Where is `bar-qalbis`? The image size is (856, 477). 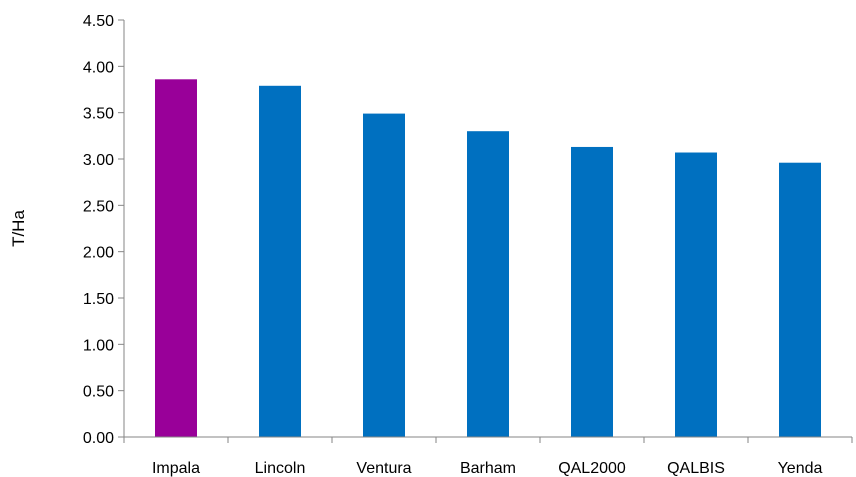 bar-qalbis is located at coordinates (696, 294).